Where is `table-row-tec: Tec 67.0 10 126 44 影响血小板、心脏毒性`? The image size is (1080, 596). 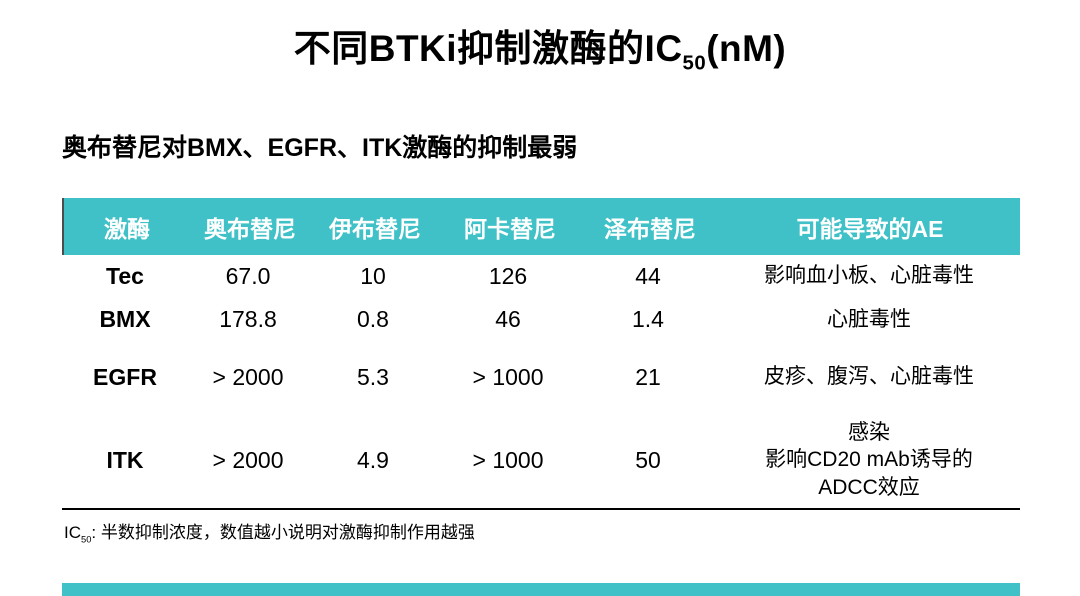 table-row-tec: Tec 67.0 10 126 44 影响血小板、心脏毒性 is located at coordinates (541, 276).